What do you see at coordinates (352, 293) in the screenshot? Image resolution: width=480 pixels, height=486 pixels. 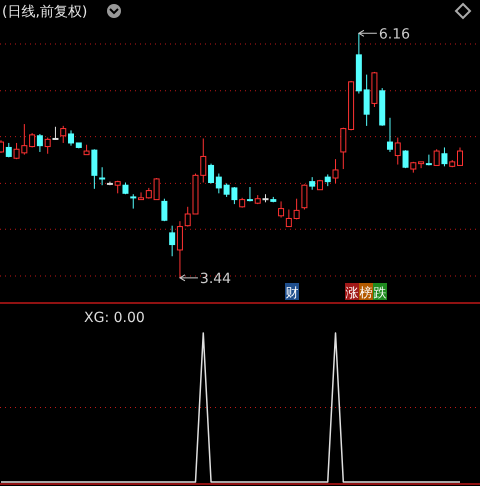 I see `annotation: 涨` at bounding box center [352, 293].